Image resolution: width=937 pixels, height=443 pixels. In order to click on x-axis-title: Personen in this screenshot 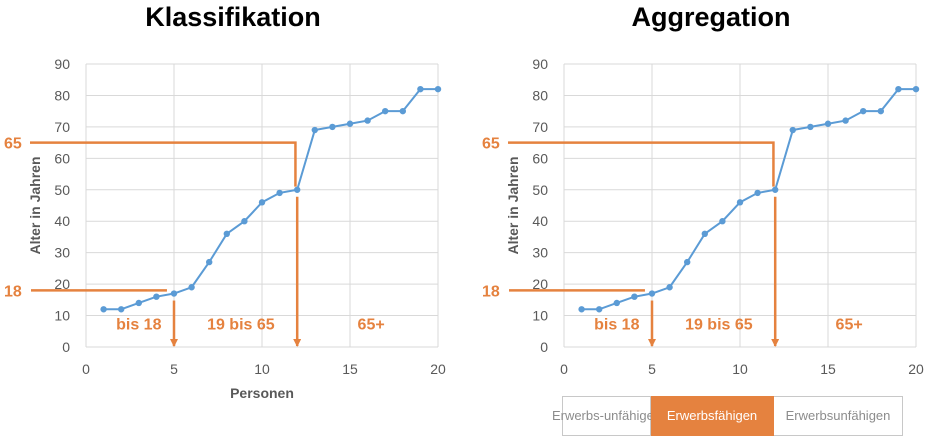, I will do `click(262, 393)`.